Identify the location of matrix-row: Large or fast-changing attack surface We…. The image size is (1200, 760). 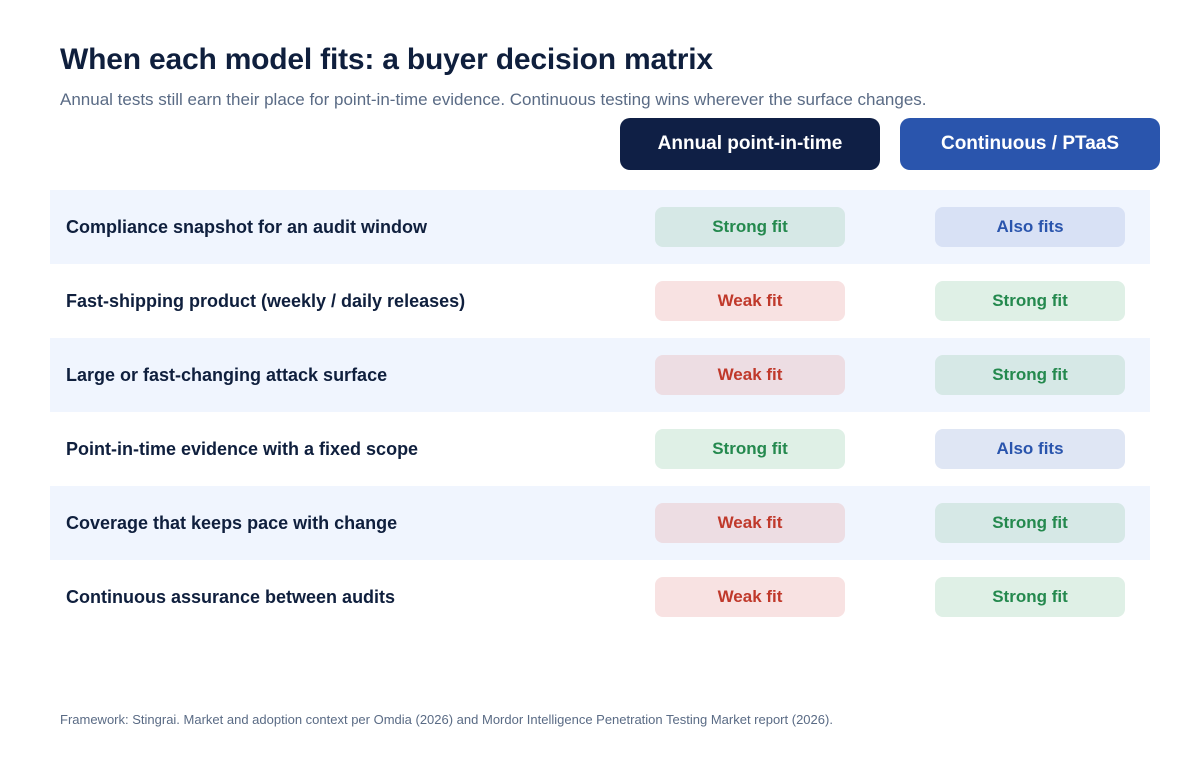
(600, 375).